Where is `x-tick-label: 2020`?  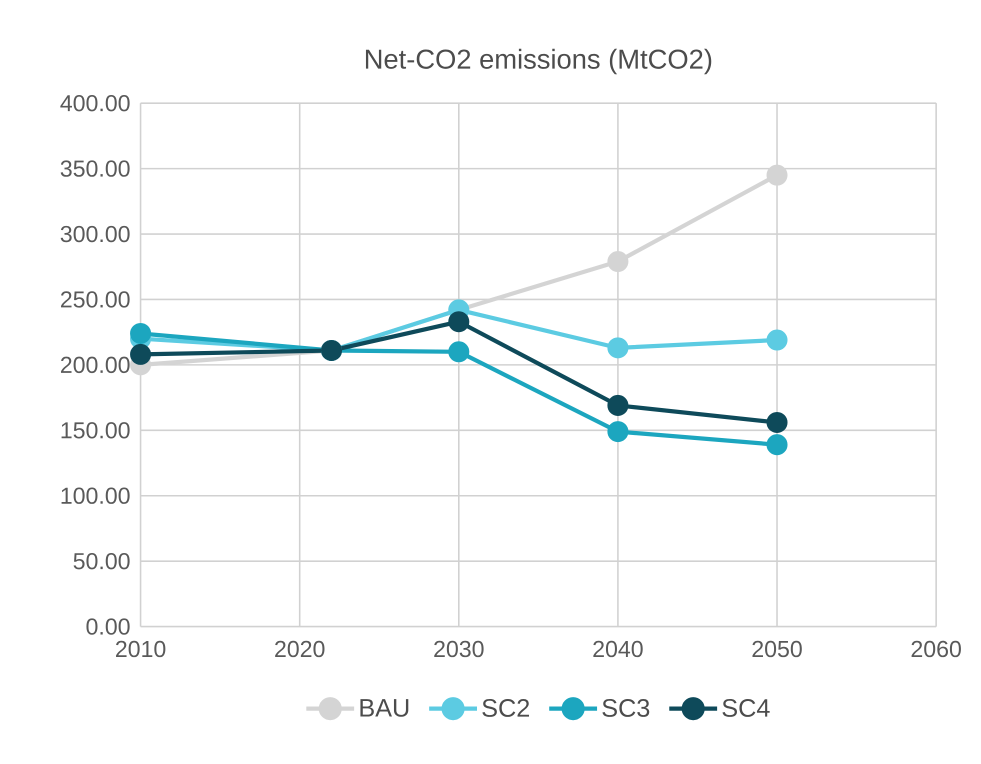 x-tick-label: 2020 is located at coordinates (299, 649).